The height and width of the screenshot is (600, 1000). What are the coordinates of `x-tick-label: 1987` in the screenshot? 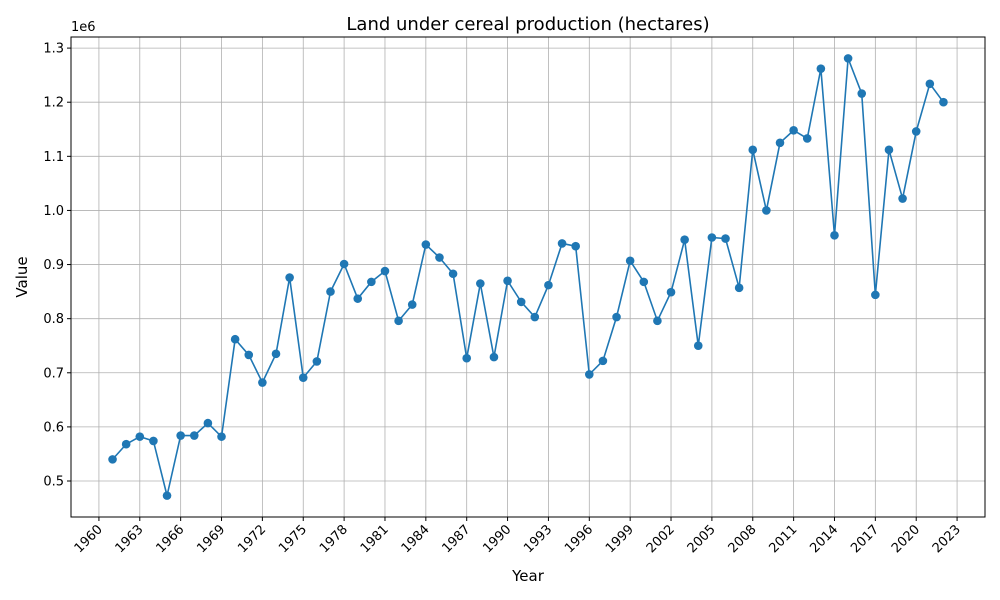 It's located at (457, 539).